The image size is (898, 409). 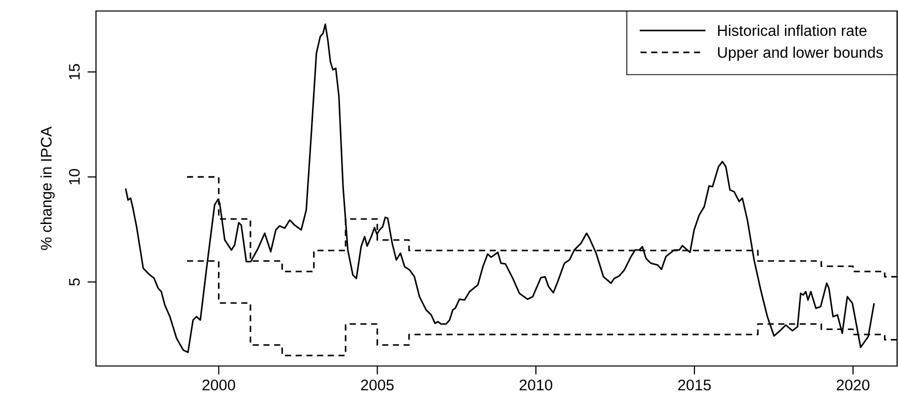 I want to click on y-tick-label: 15, so click(x=74, y=72).